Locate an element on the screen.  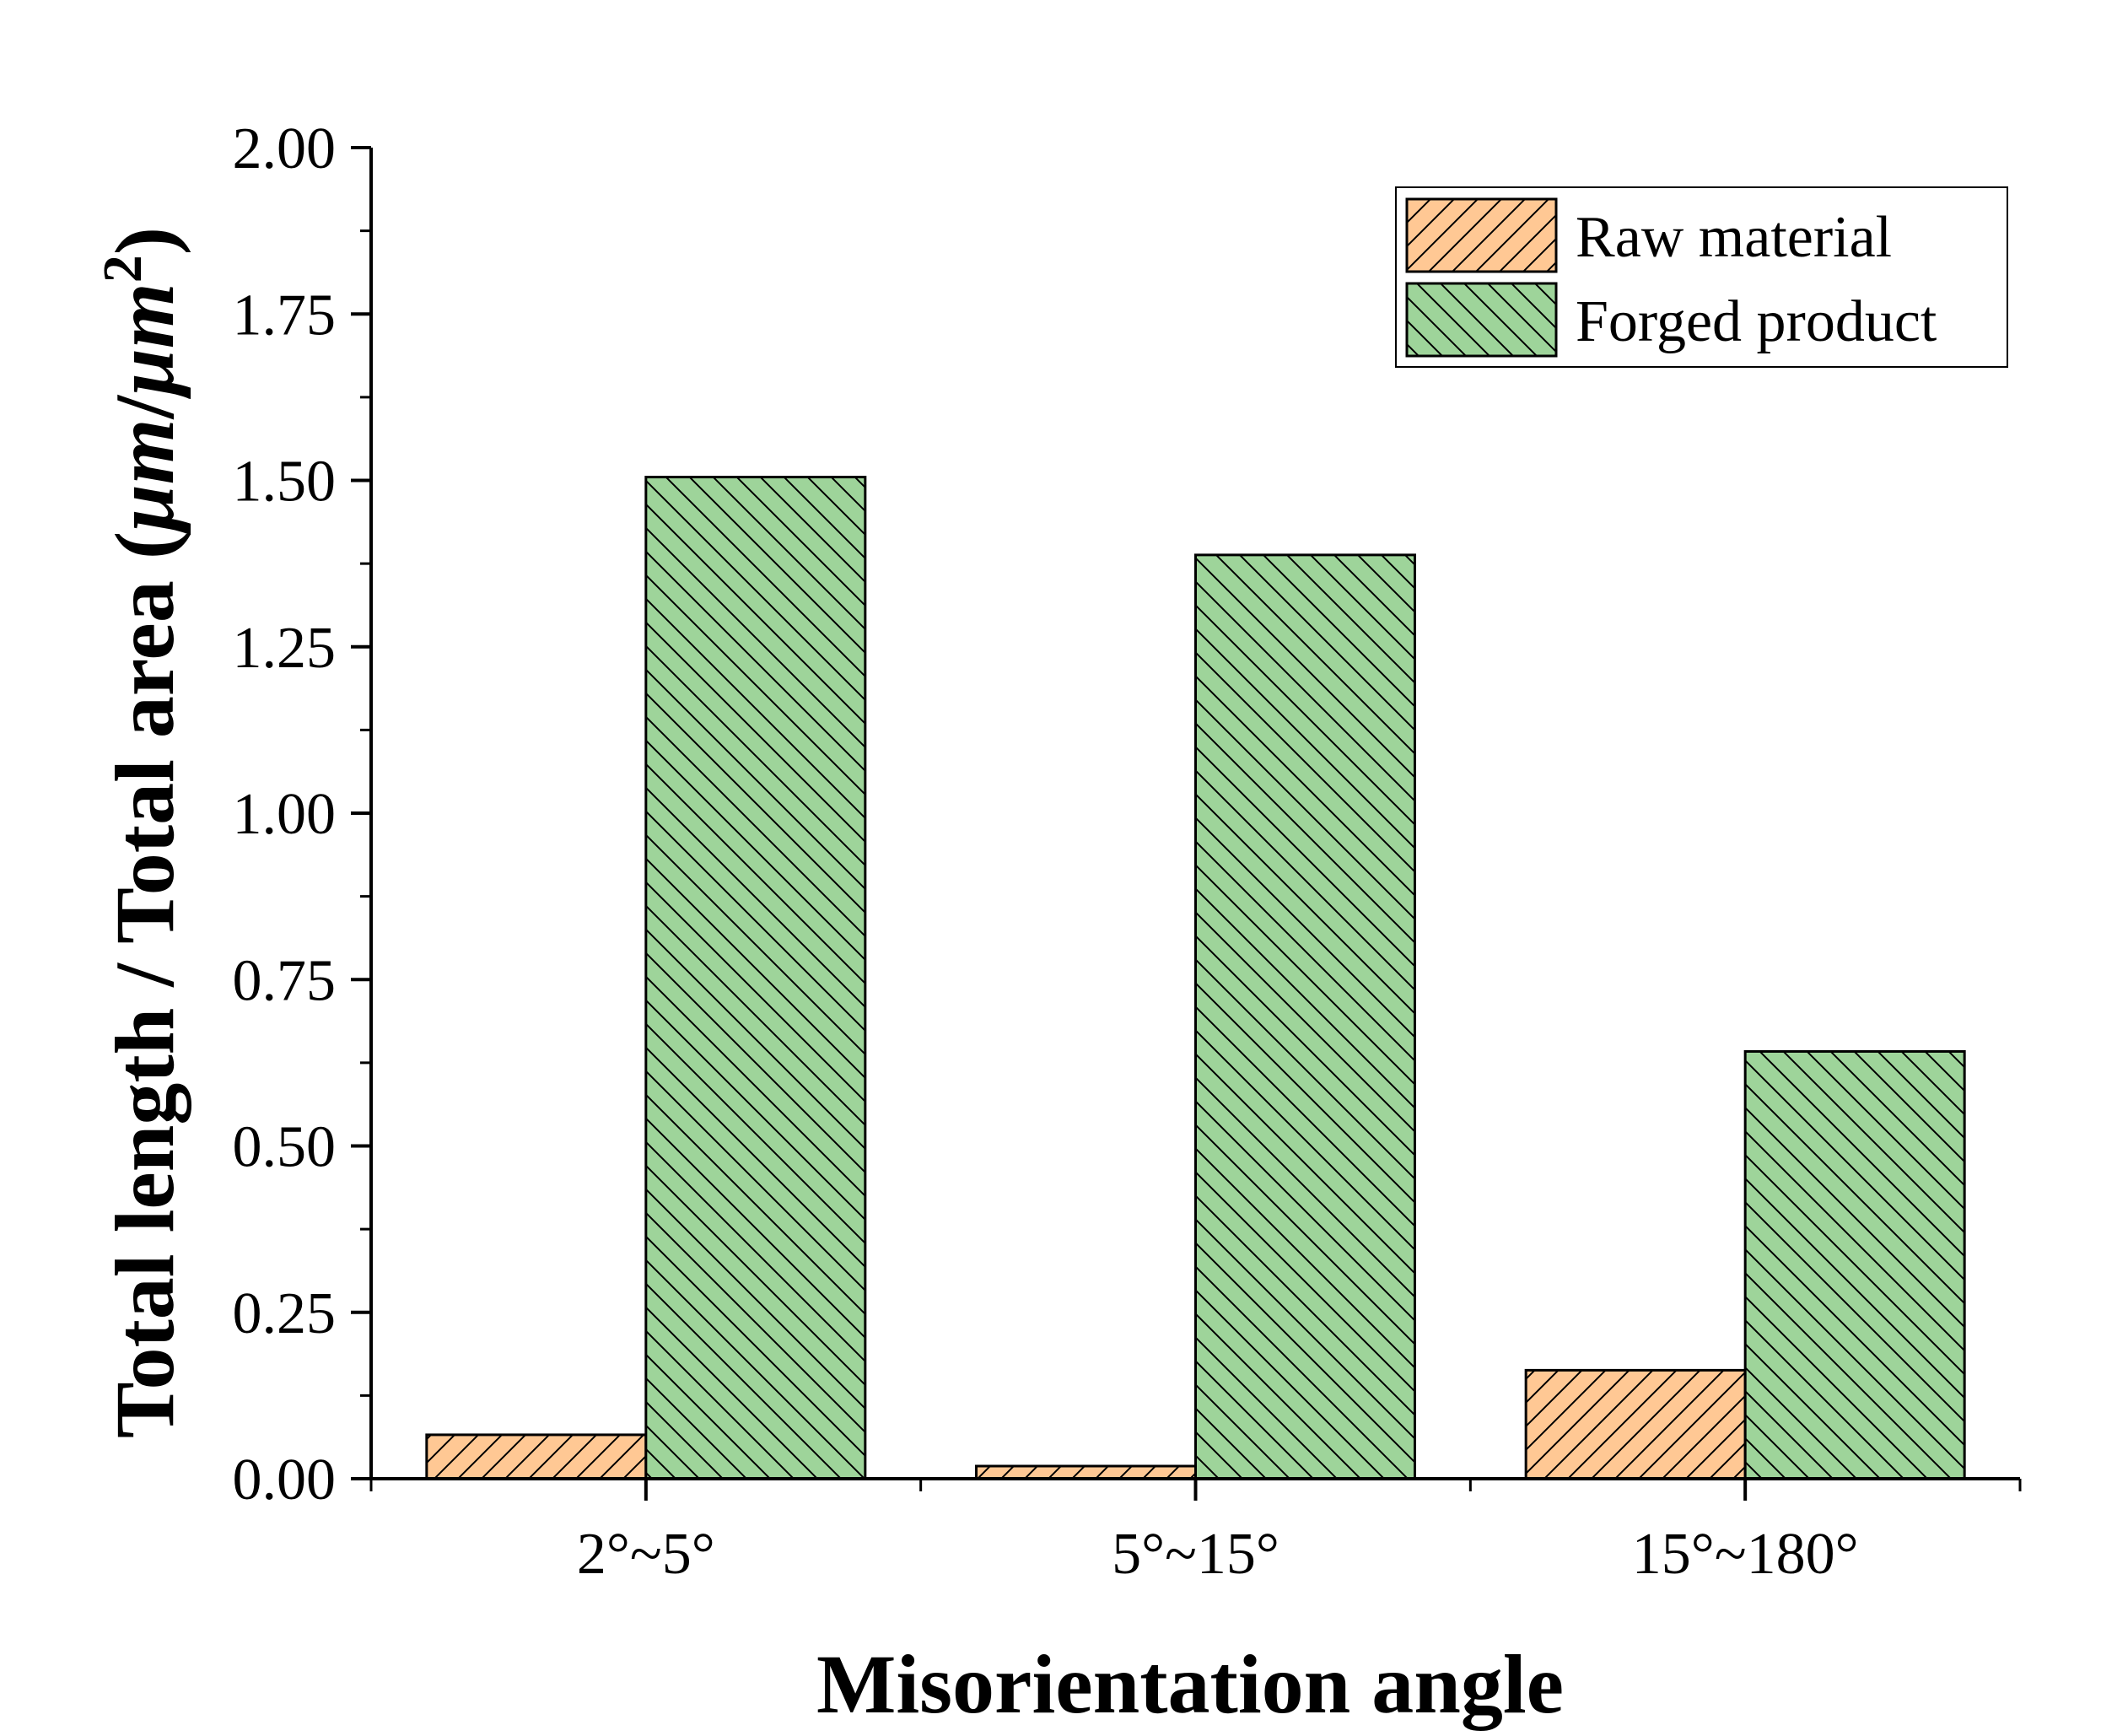
bar-forged-product-15-180-hatch is located at coordinates (1854, 1265).